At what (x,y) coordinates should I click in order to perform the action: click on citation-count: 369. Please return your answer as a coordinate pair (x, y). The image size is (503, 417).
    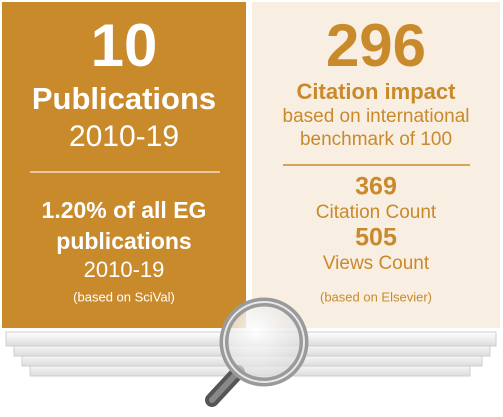
    Looking at the image, I should click on (376, 187).